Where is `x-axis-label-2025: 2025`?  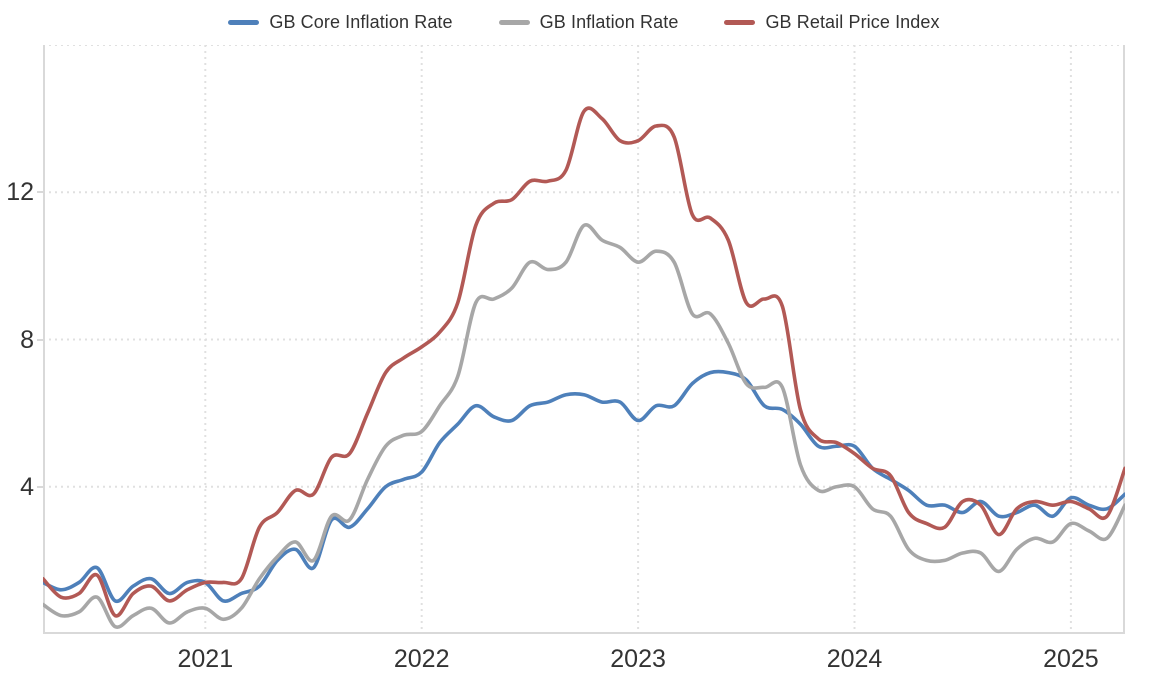
x-axis-label-2025: 2025 is located at coordinates (1071, 659).